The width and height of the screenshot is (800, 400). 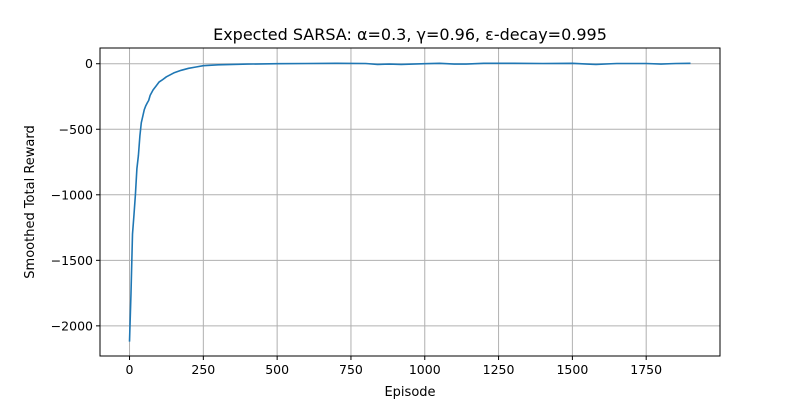 I want to click on y-axis-label: Smoothed Total Reward, so click(x=30, y=201).